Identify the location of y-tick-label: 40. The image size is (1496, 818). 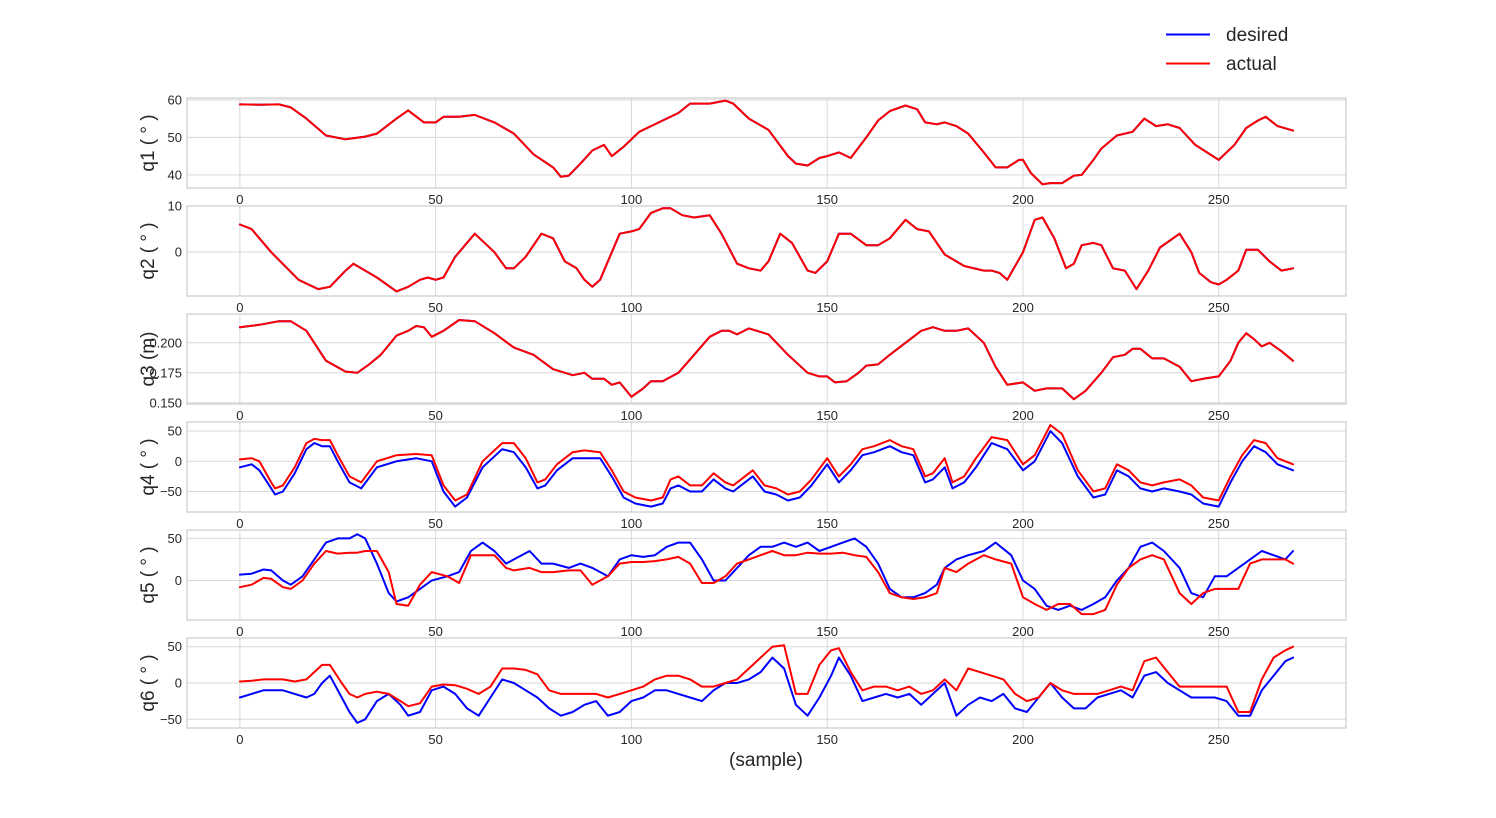
(175, 174).